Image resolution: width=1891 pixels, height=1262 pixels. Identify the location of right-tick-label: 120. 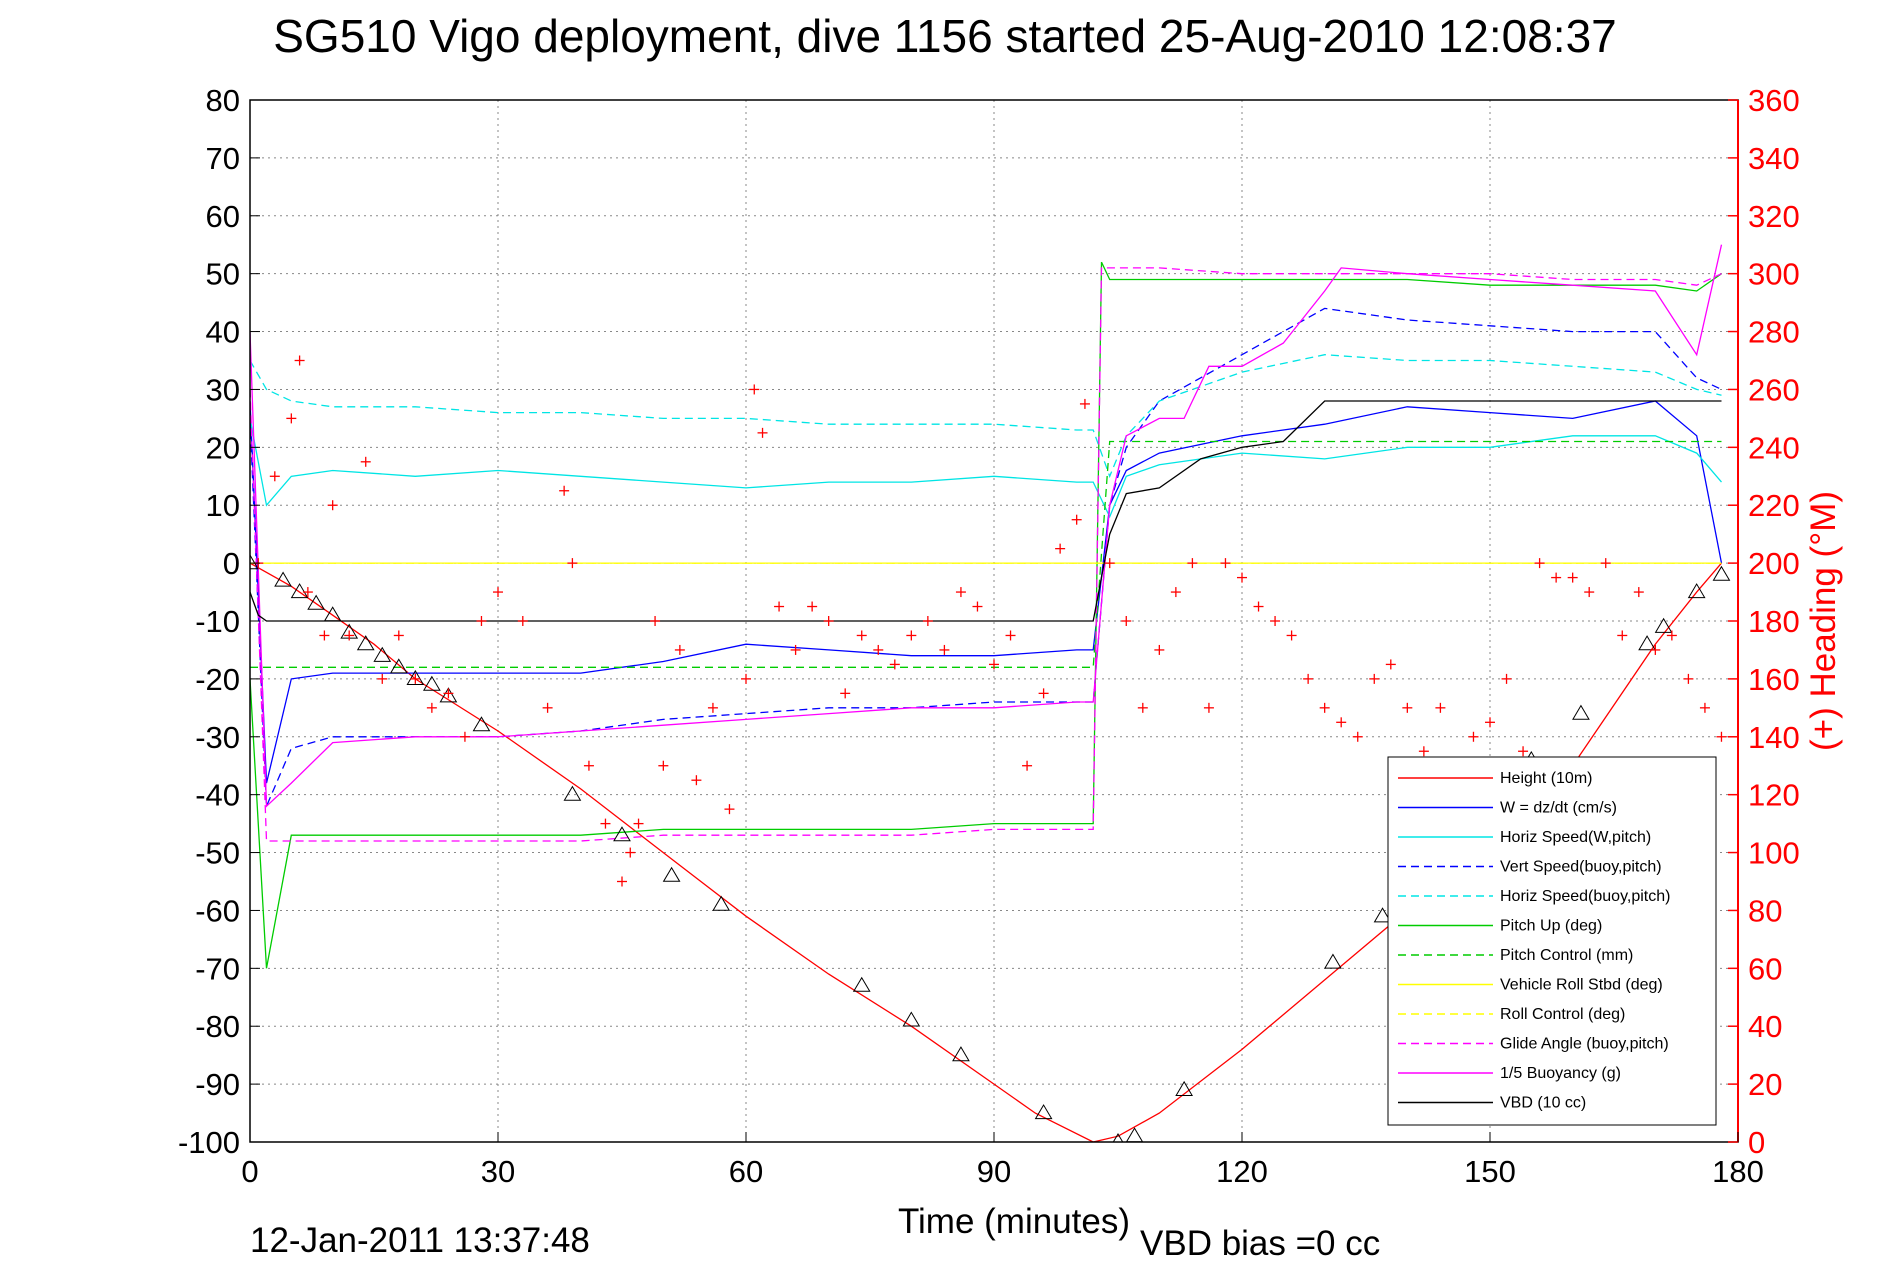
(1774, 795).